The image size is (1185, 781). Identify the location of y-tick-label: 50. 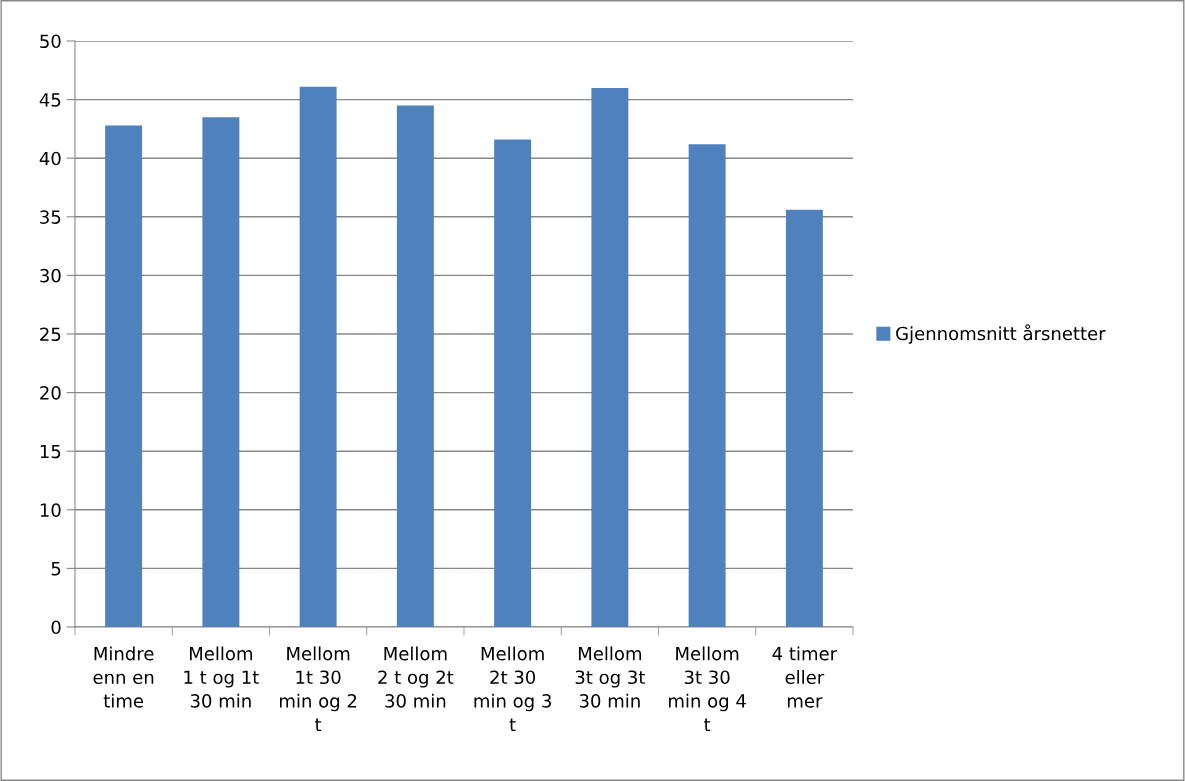
(50, 41).